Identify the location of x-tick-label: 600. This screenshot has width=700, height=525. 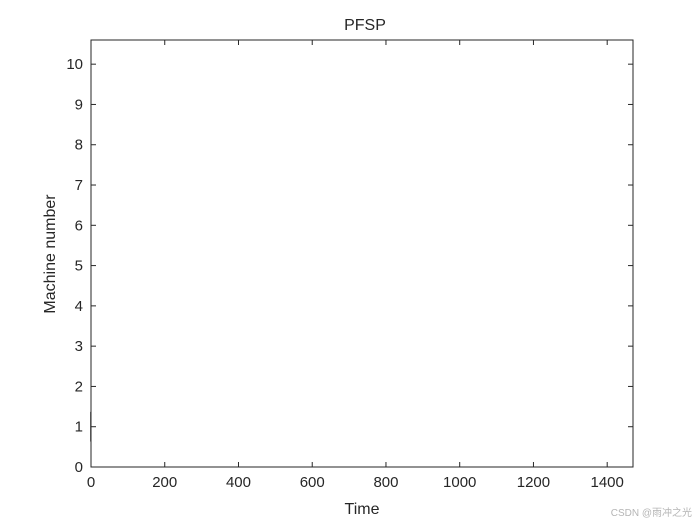
(312, 482).